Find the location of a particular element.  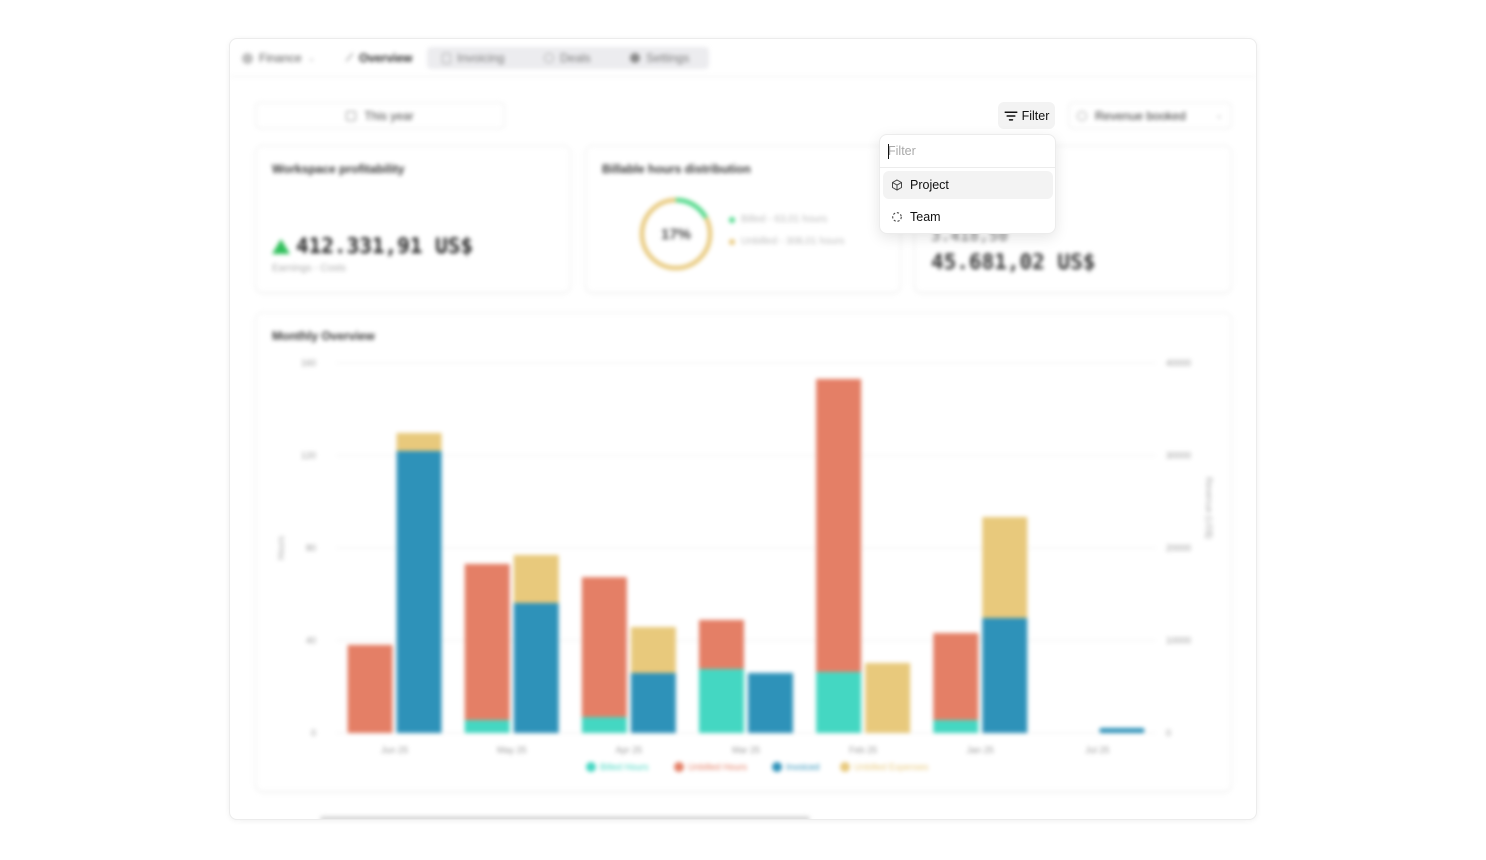

svg-text: 20000 is located at coordinates (1178, 548).